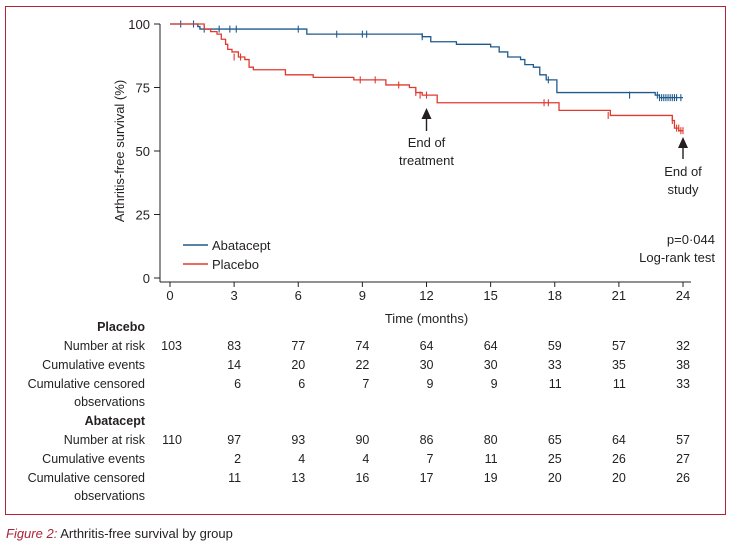 The height and width of the screenshot is (547, 732). What do you see at coordinates (221, 440) in the screenshot?
I see `table-cell: 97` at bounding box center [221, 440].